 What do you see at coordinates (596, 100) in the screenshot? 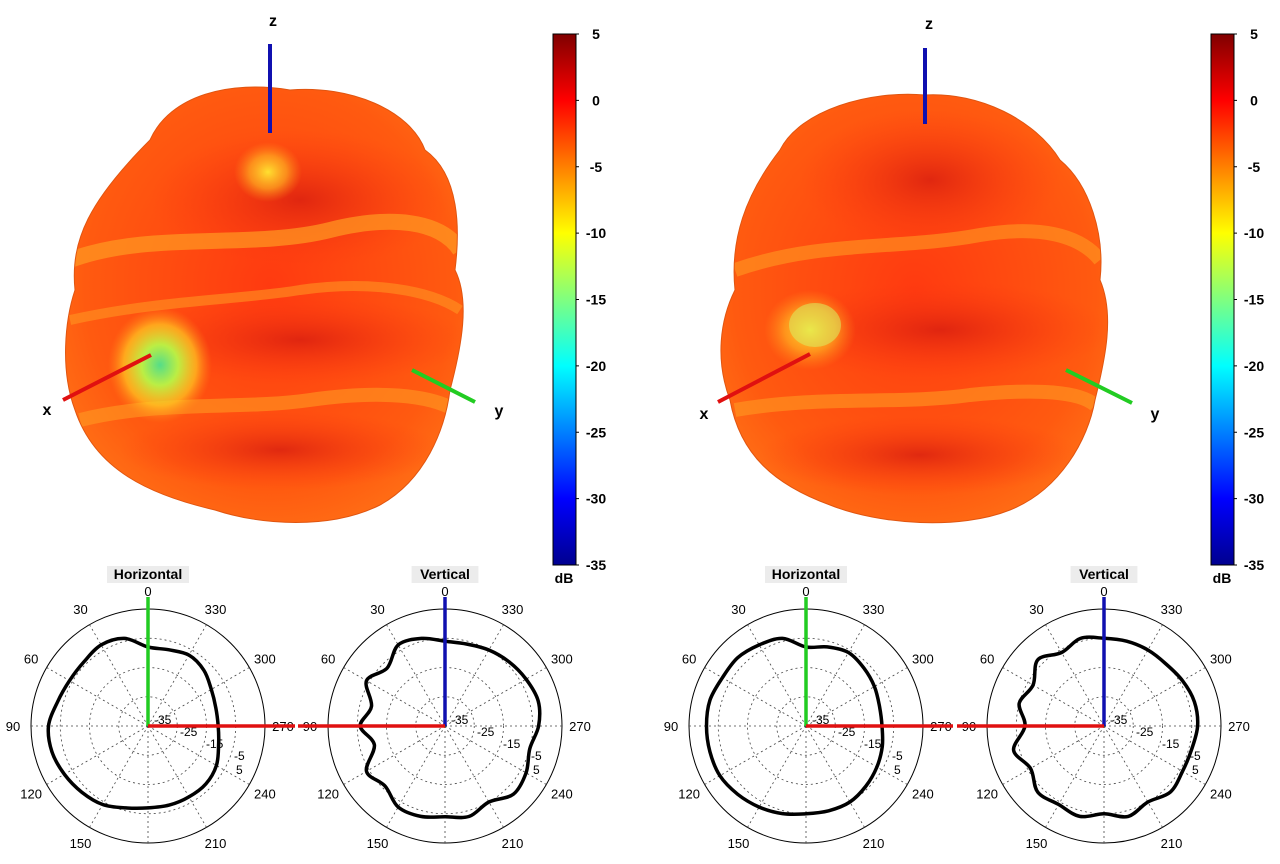
I see `colorbar-tick-label: 0` at bounding box center [596, 100].